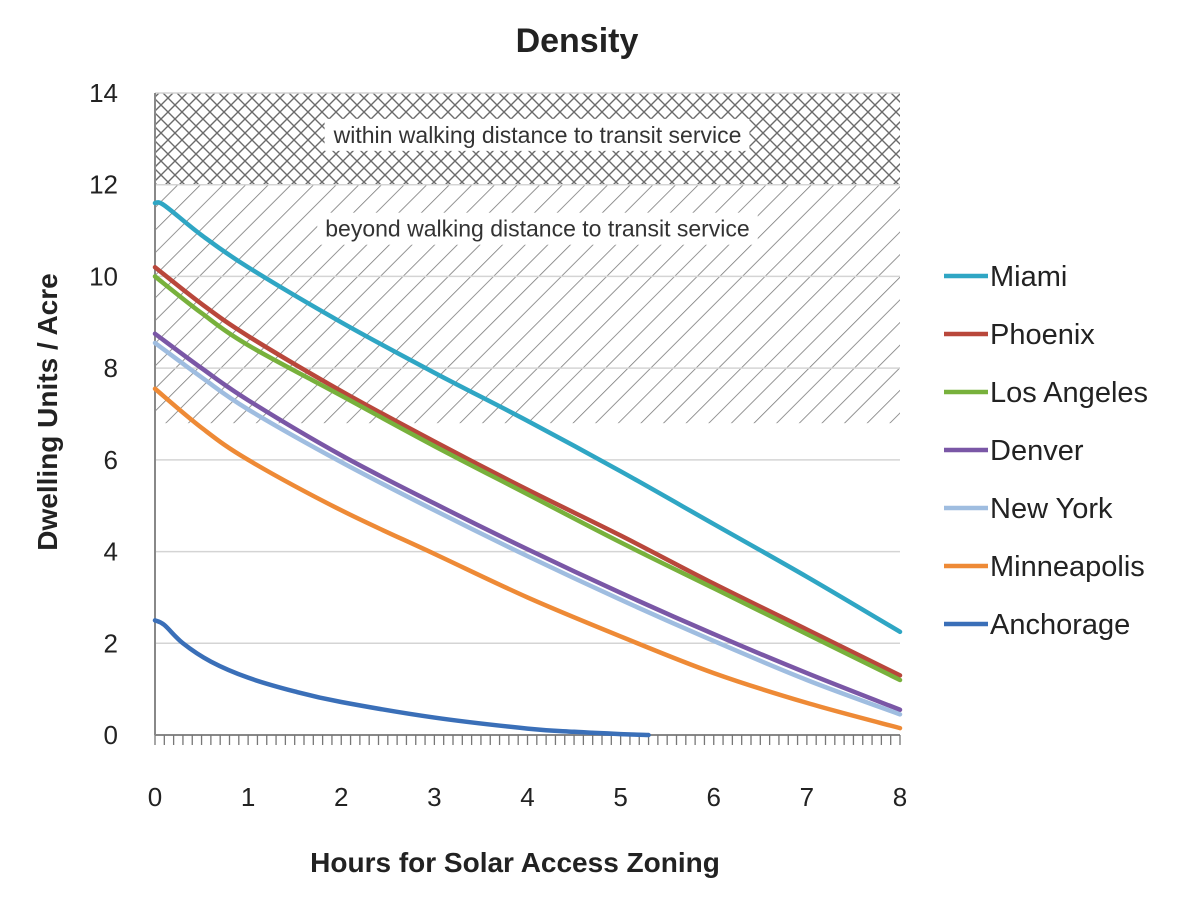  What do you see at coordinates (111, 735) in the screenshot?
I see `y-tick-label: 0` at bounding box center [111, 735].